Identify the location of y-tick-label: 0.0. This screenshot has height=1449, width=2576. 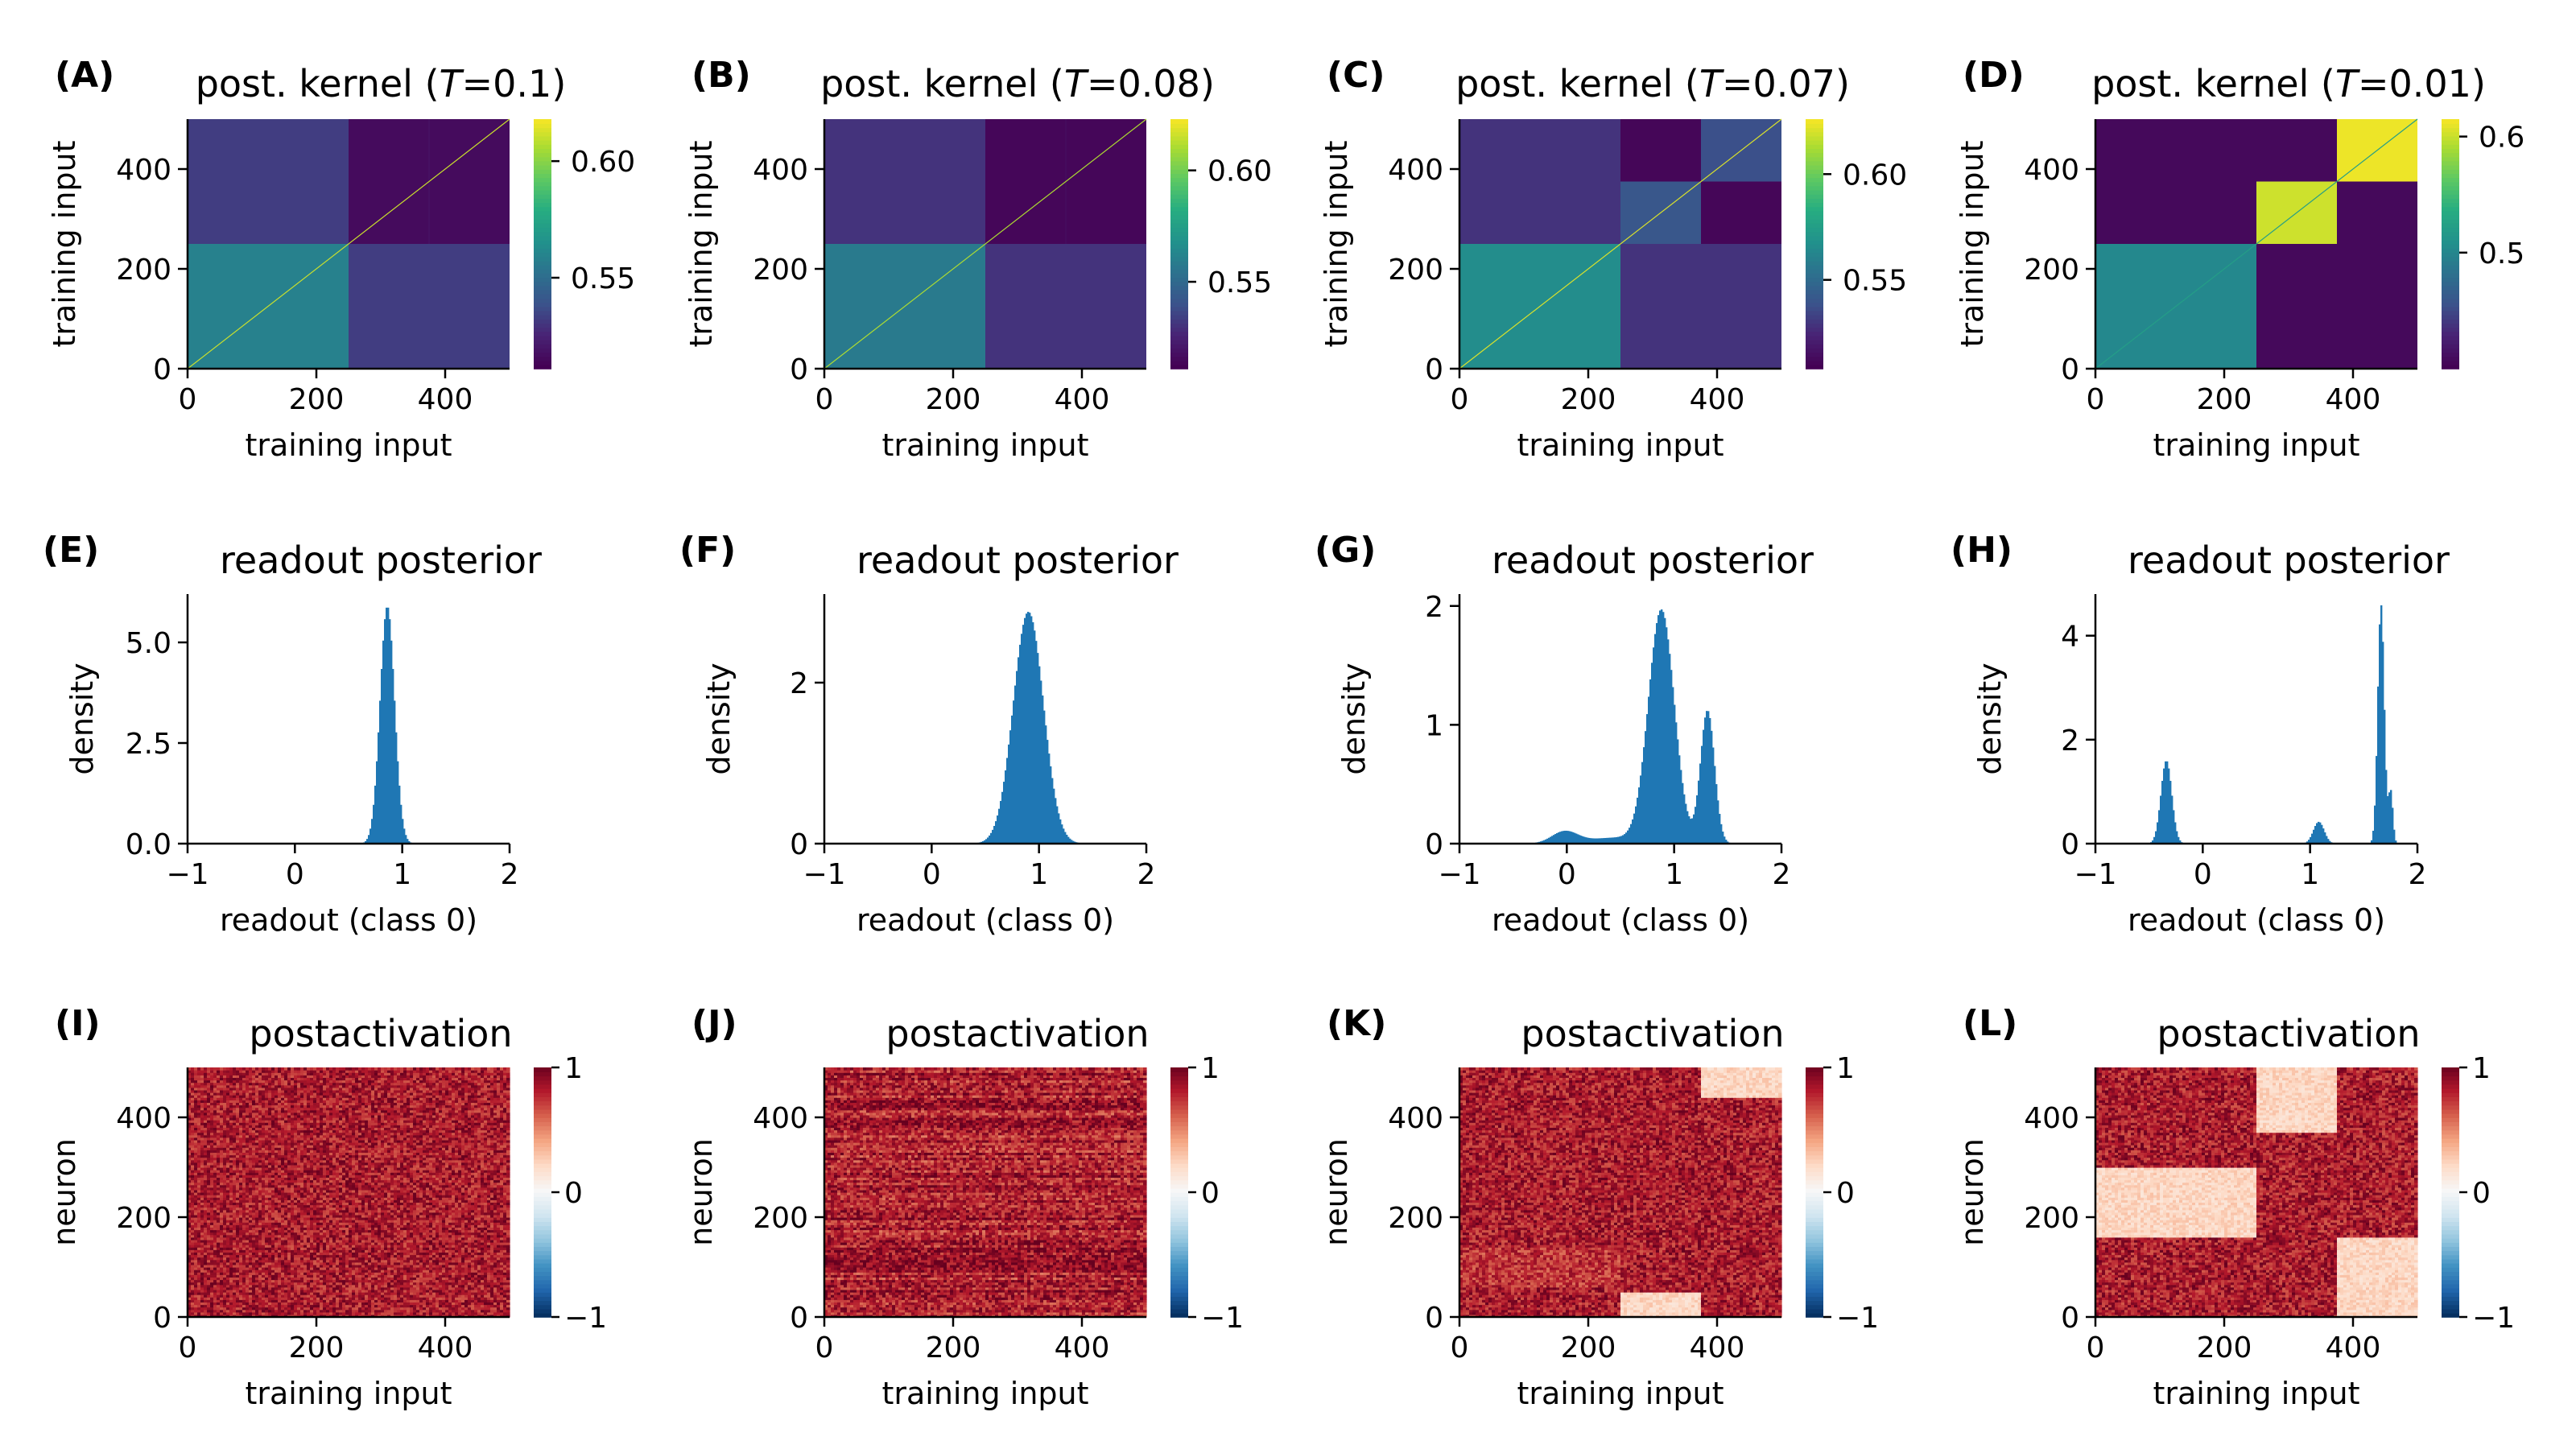
(148, 844).